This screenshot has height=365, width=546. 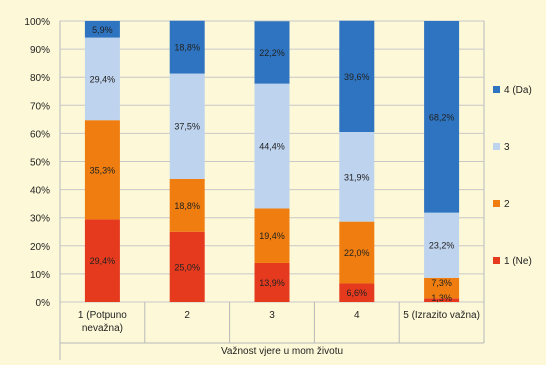 I want to click on data-label: 19,4%, so click(x=272, y=236).